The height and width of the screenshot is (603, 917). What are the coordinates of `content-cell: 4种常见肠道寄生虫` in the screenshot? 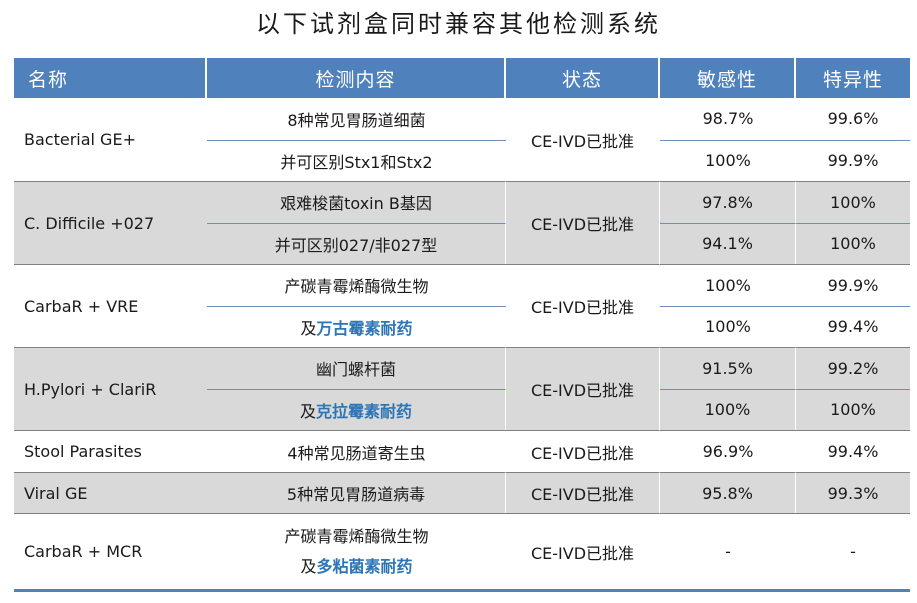 It's located at (356, 451).